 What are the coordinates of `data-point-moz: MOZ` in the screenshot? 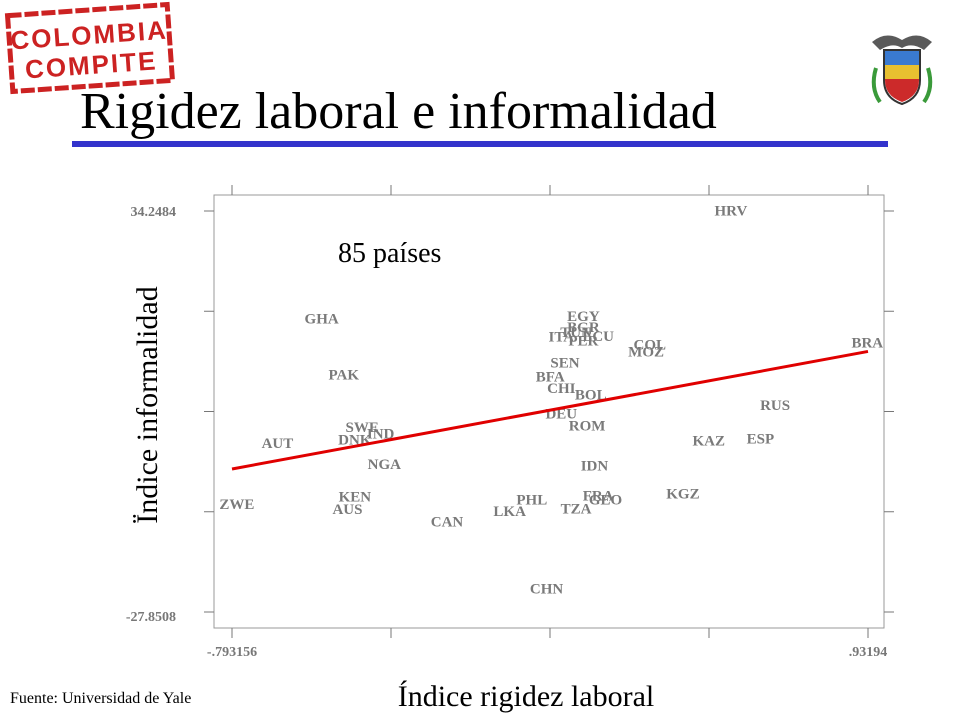 It's located at (646, 352).